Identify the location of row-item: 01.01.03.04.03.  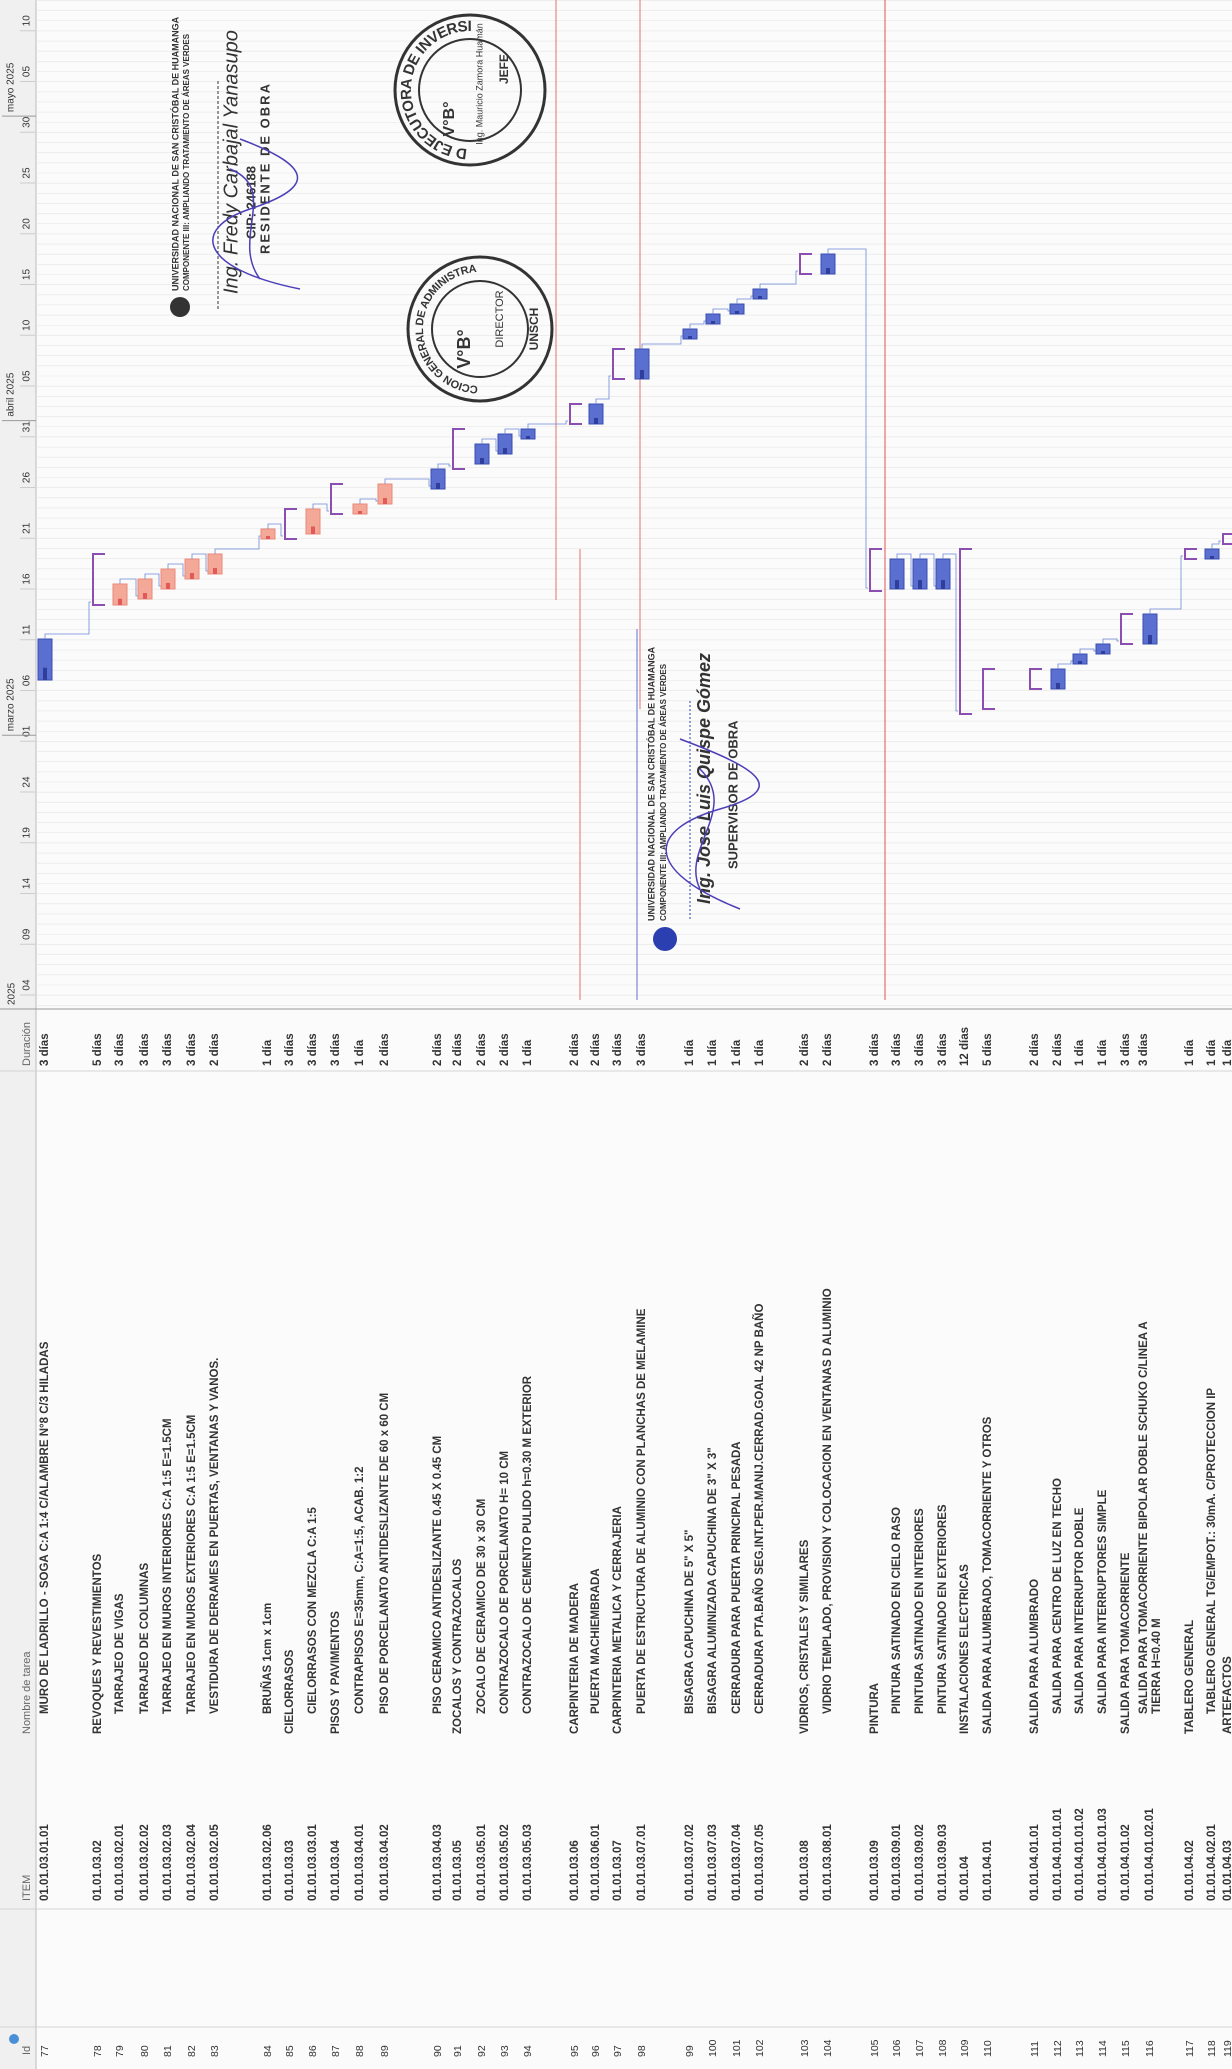
(438, 1862).